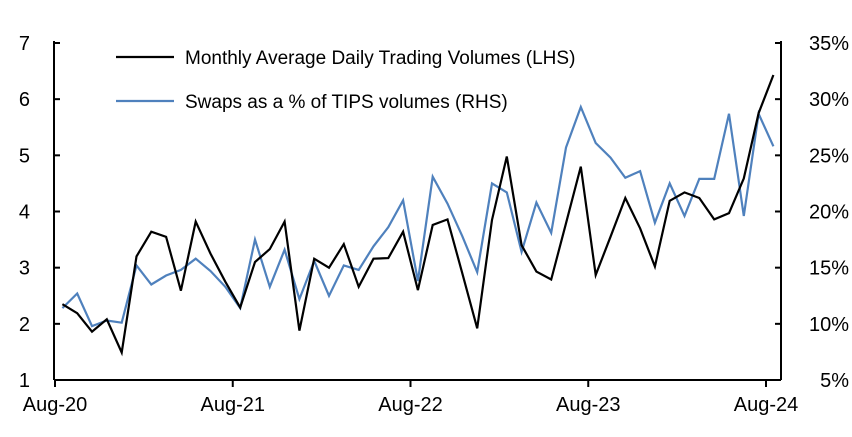  What do you see at coordinates (24, 381) in the screenshot?
I see `left-tick-label: 1` at bounding box center [24, 381].